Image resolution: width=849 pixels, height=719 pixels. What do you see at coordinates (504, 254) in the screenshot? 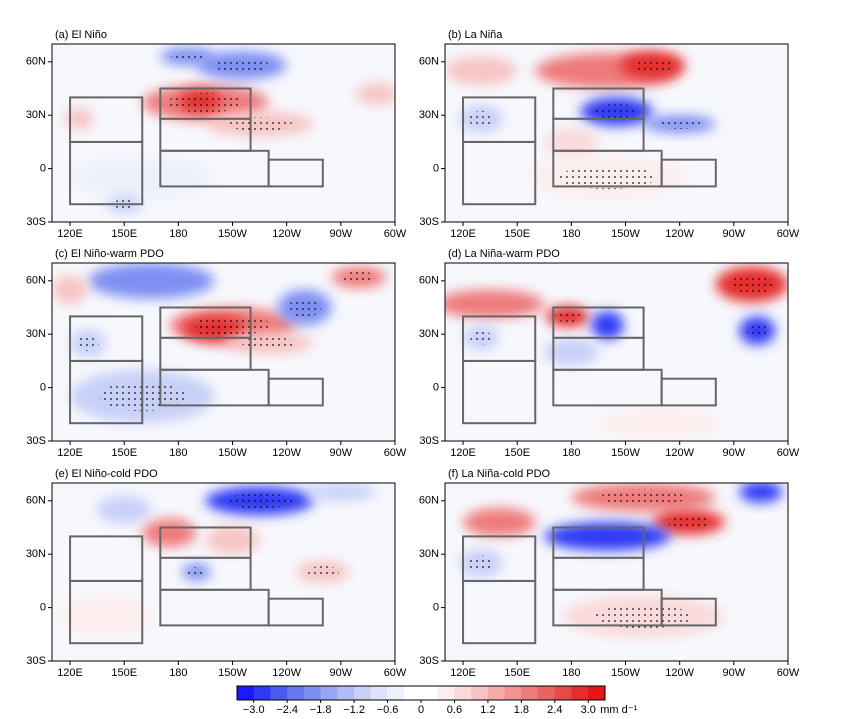
I see `panel-title: (d) La Niña-warm PDO` at bounding box center [504, 254].